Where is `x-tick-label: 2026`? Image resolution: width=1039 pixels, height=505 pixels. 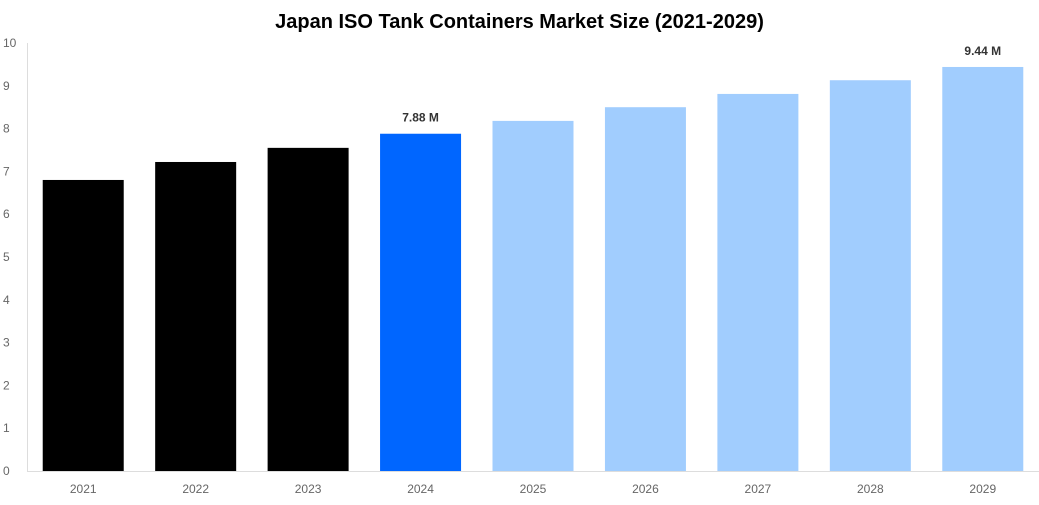 x-tick-label: 2026 is located at coordinates (645, 489).